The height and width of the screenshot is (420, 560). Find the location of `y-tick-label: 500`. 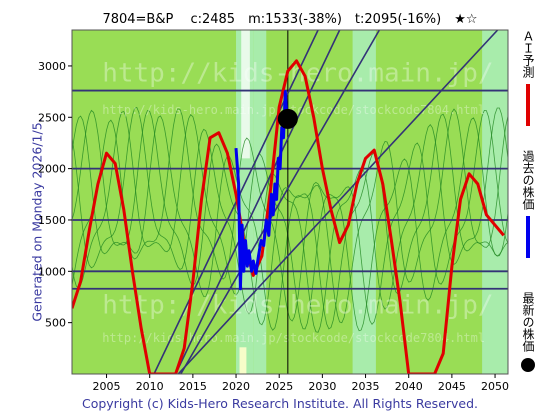

y-tick-label: 500 is located at coordinates (55, 323).